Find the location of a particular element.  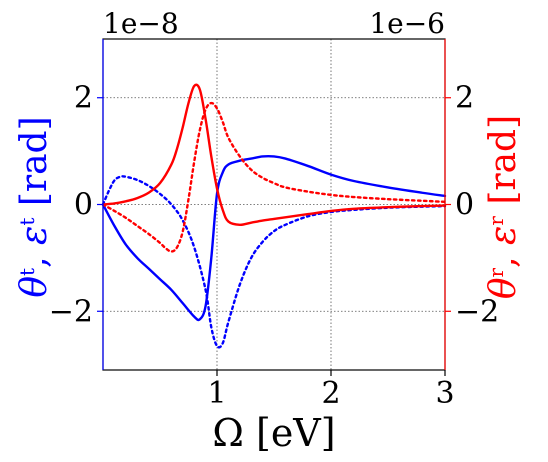

right-axis-label-sup2: r is located at coordinates (496, 221).